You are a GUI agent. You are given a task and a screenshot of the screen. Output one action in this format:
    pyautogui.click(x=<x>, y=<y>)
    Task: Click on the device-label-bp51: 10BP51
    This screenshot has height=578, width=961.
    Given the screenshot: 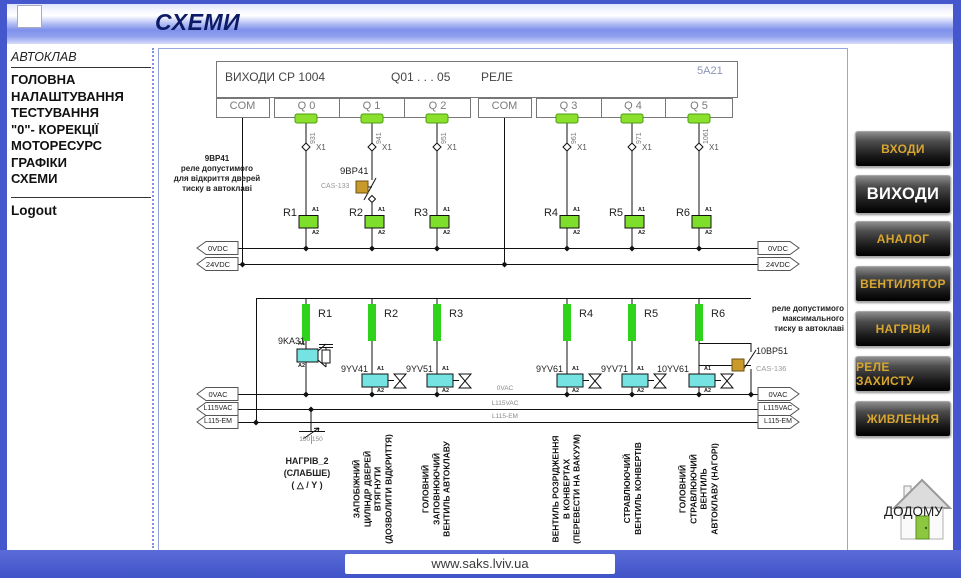 What is the action you would take?
    pyautogui.click(x=772, y=351)
    